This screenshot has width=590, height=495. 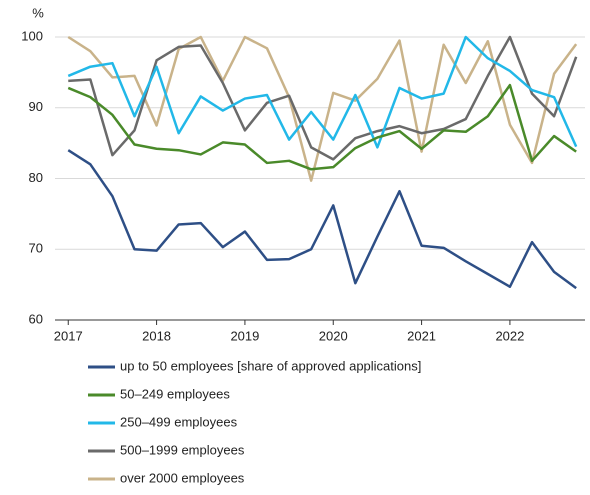 What do you see at coordinates (36, 318) in the screenshot?
I see `y-tick-label: 60` at bounding box center [36, 318].